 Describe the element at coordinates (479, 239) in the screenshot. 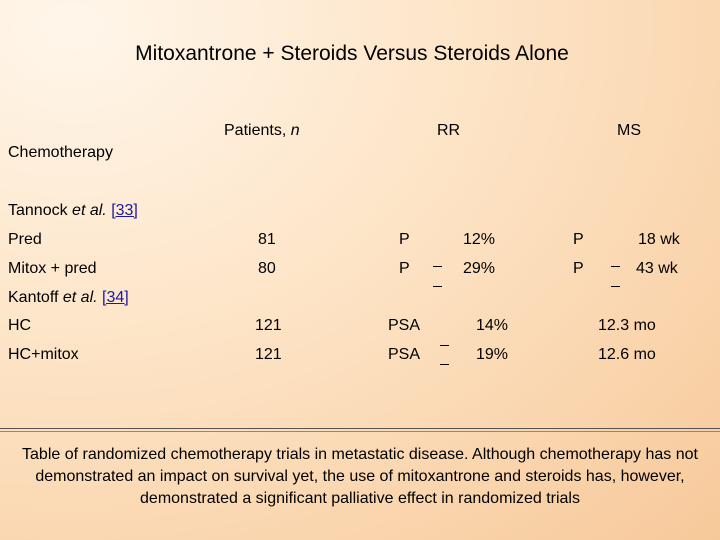

I see `row-rr: 12%` at that location.